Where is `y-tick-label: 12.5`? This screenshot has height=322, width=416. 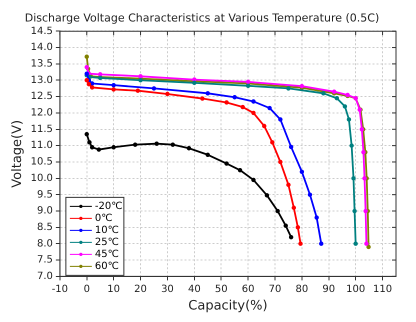
y-tick-label: 12.5 is located at coordinates (41, 96).